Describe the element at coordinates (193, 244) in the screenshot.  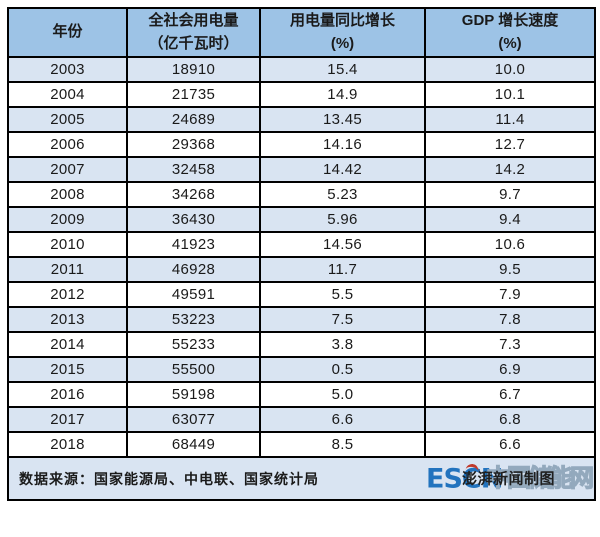
I see `table-cell: 41923` at that location.